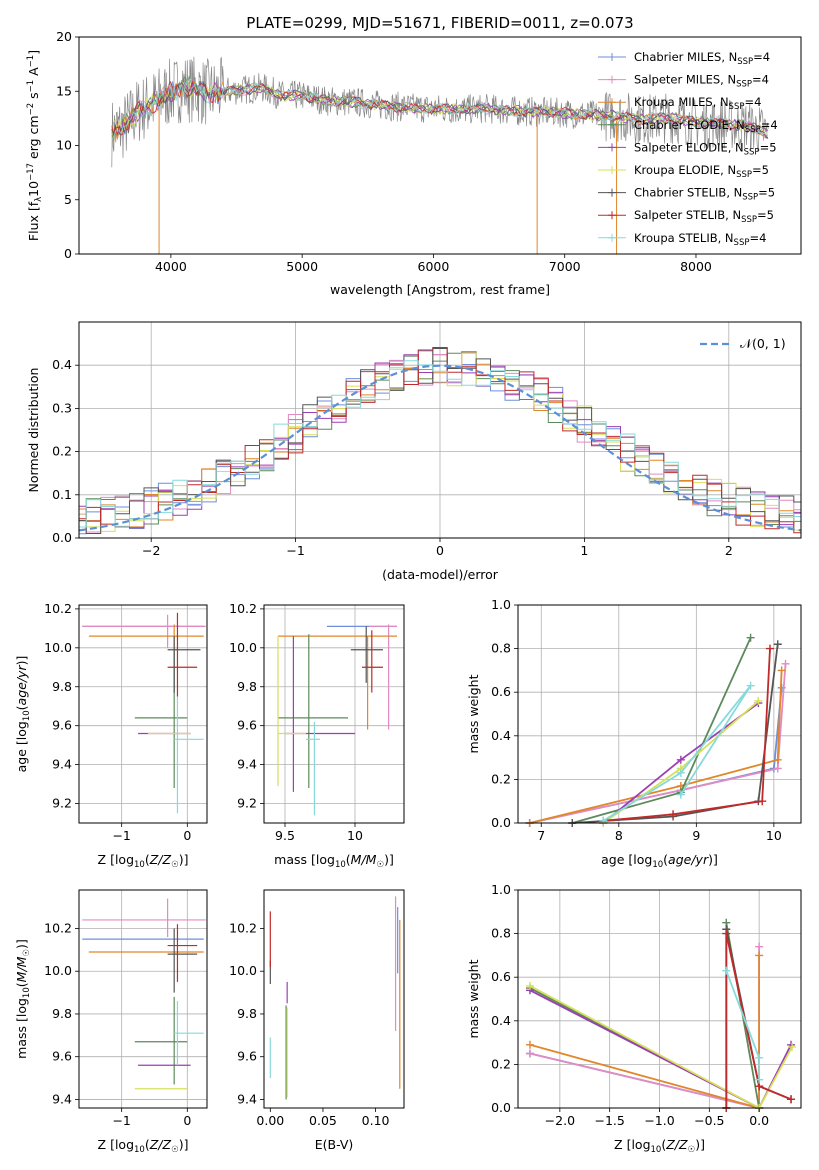 The image size is (819, 1170). Describe the element at coordinates (541, 835) in the screenshot. I see `x-tick-label: 7` at that location.